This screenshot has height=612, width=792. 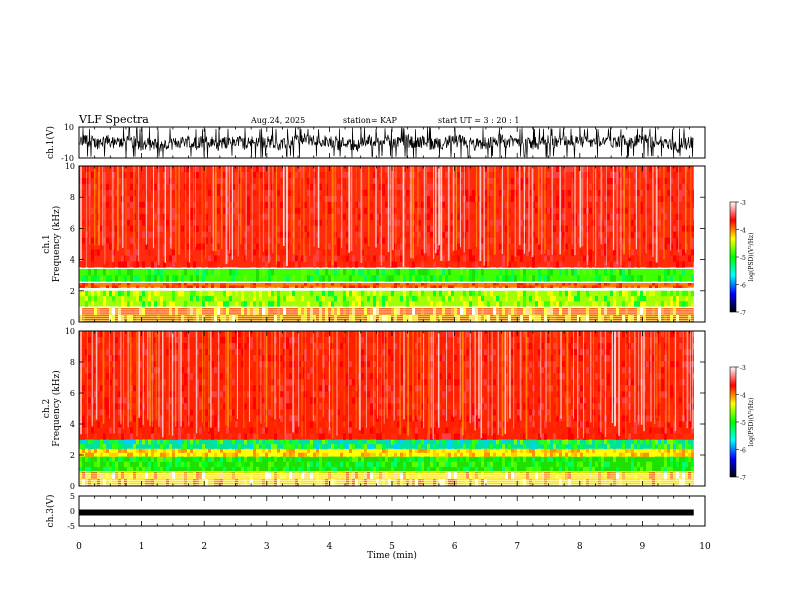 I want to click on ch2-spec-ytick: 4, so click(x=72, y=424).